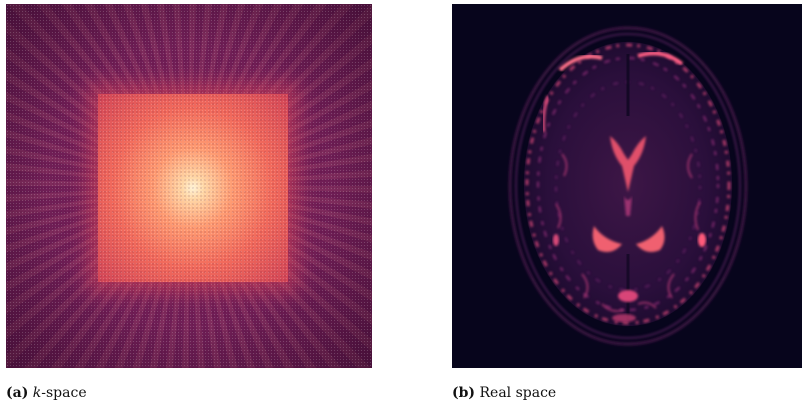  I want to click on caption-b-text: Real space, so click(518, 393).